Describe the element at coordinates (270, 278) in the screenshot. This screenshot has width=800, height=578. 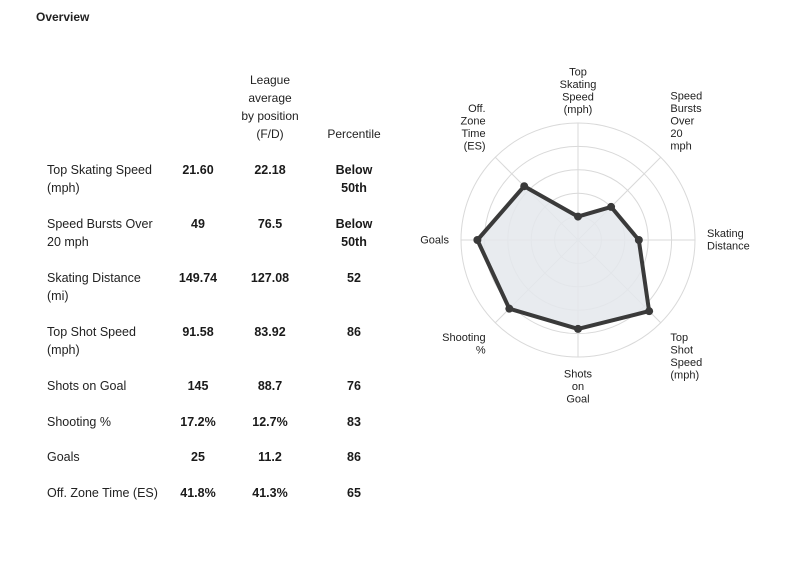
I see `league-average-value: 127.08` at that location.